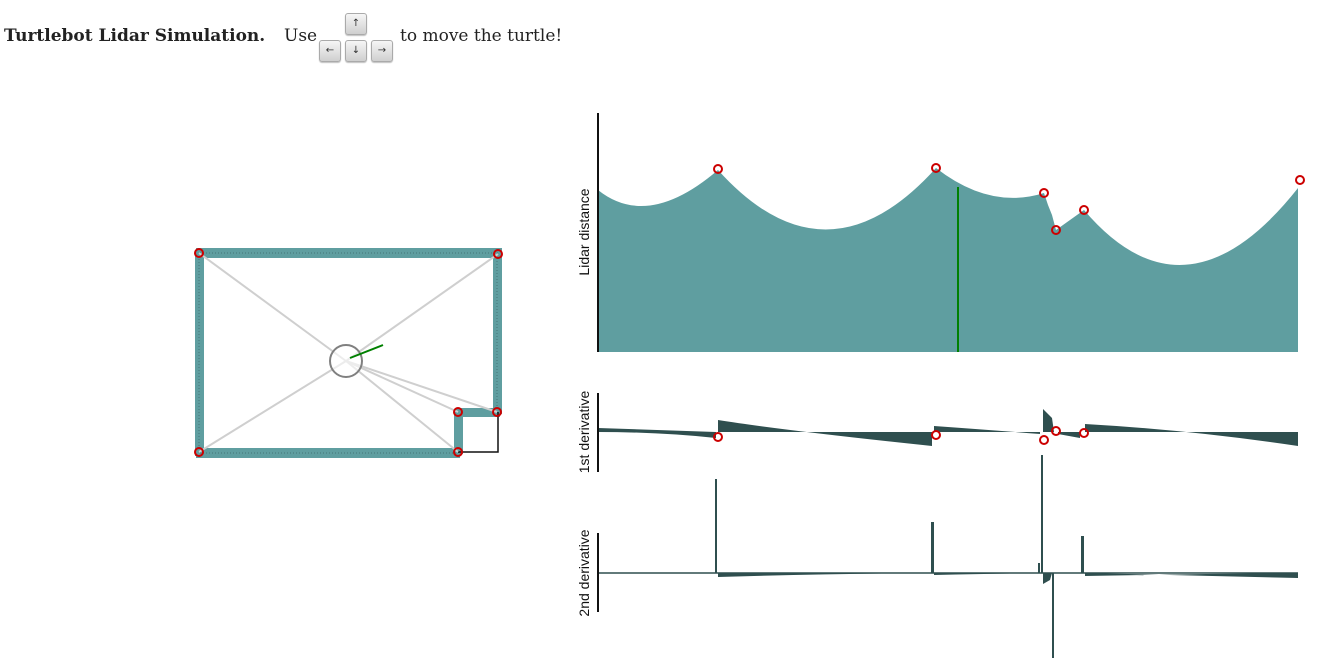 The image size is (1324, 672). I want to click on wall-notch-horizontal, so click(478, 412).